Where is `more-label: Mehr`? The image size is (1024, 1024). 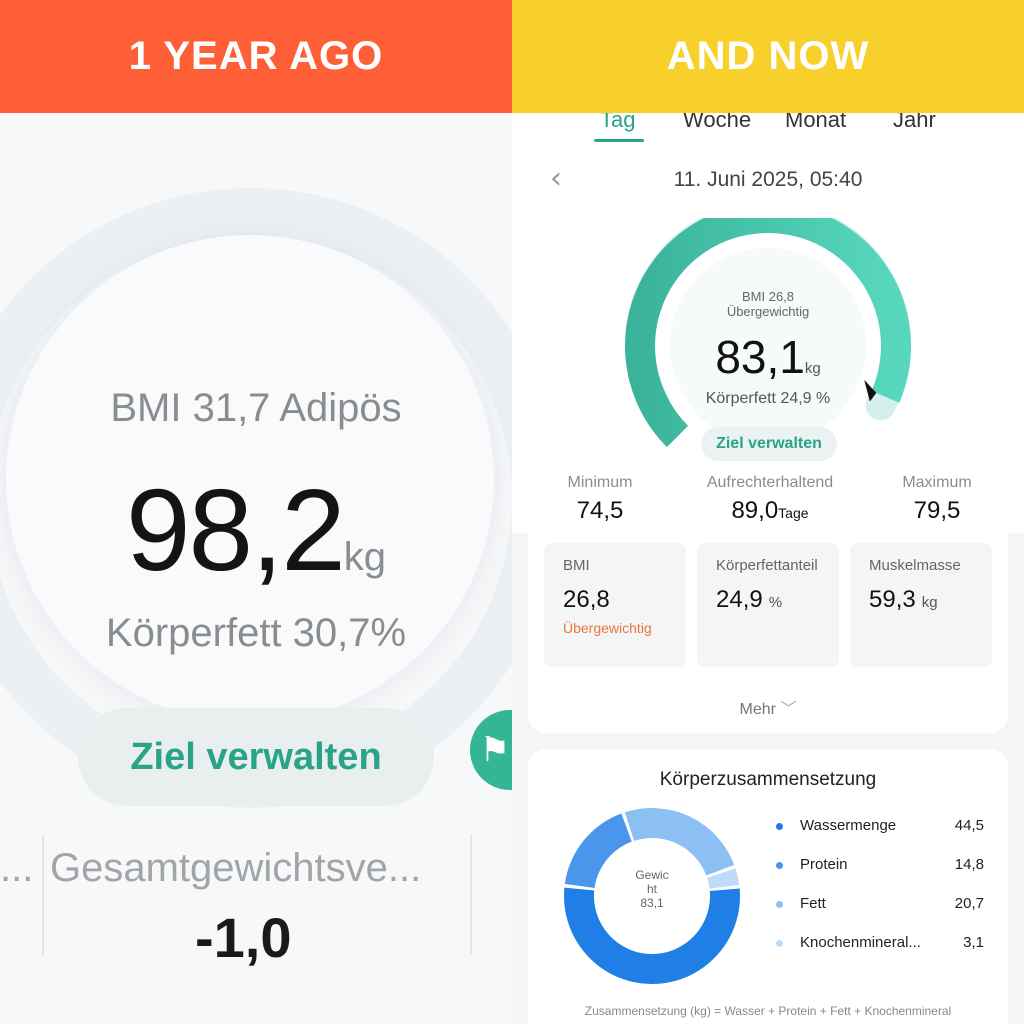
more-label: Mehr is located at coordinates (757, 709).